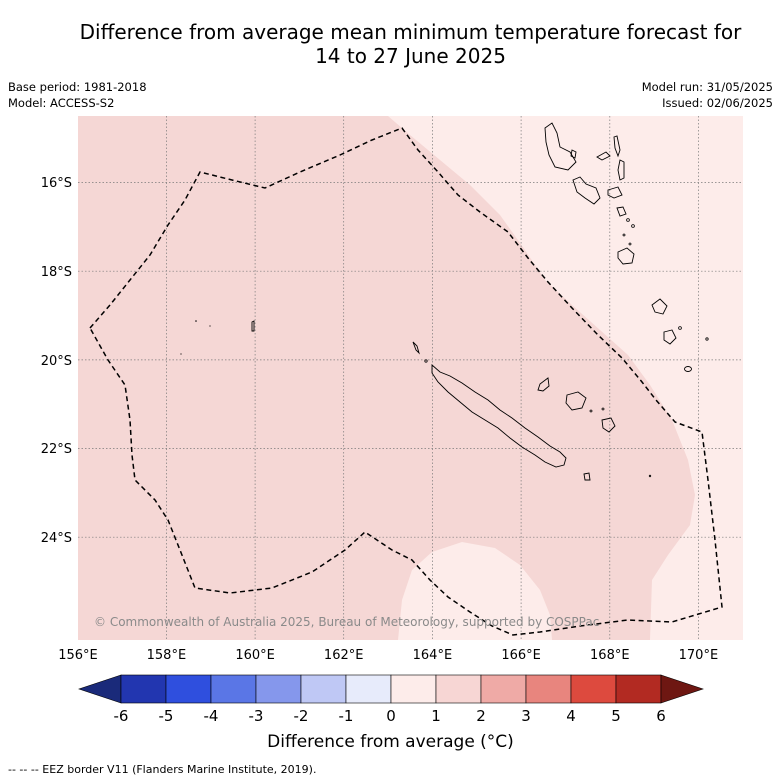 The width and height of the screenshot is (781, 781). Describe the element at coordinates (390, 742) in the screenshot. I see `colorbar-title: Difference from average (°C)` at that location.